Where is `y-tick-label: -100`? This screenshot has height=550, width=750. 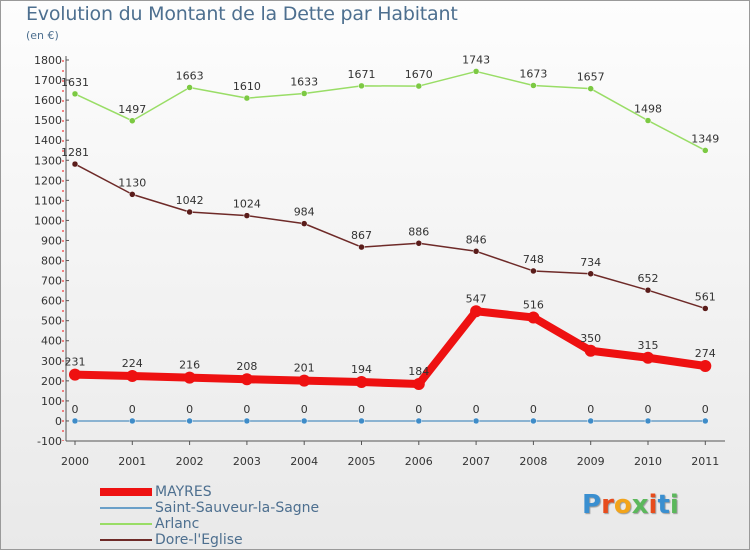 y-tick-label: -100 is located at coordinates (49, 441).